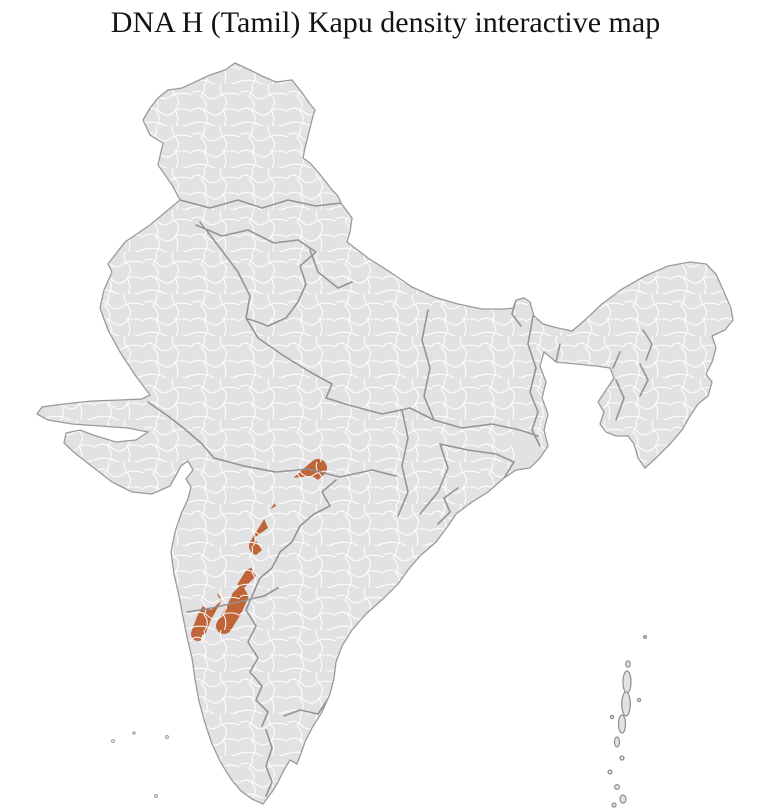 The height and width of the screenshot is (811, 771). What do you see at coordinates (521, 441) in the screenshot?
I see `region-kolkata` at bounding box center [521, 441].